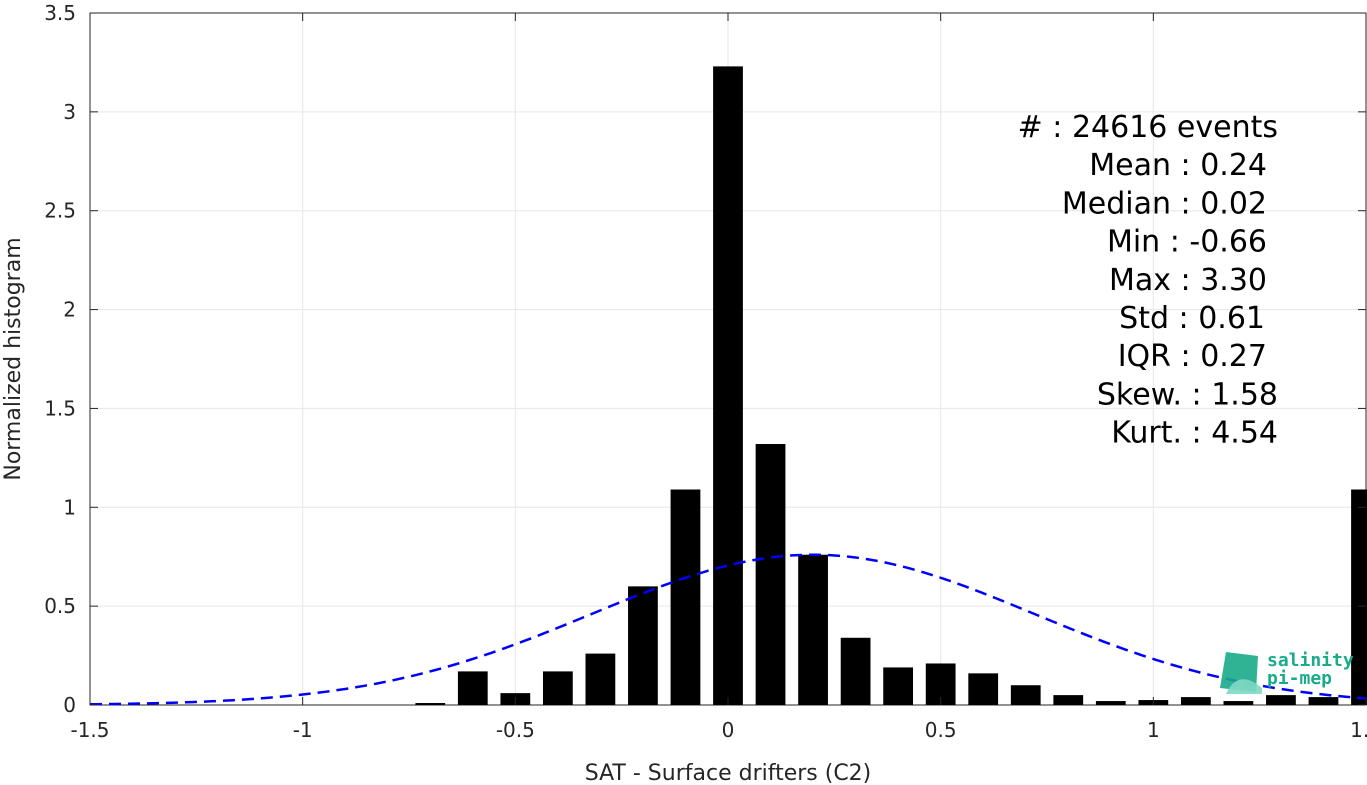  Describe the element at coordinates (60, 211) in the screenshot. I see `y-tick-label: 2.5` at that location.